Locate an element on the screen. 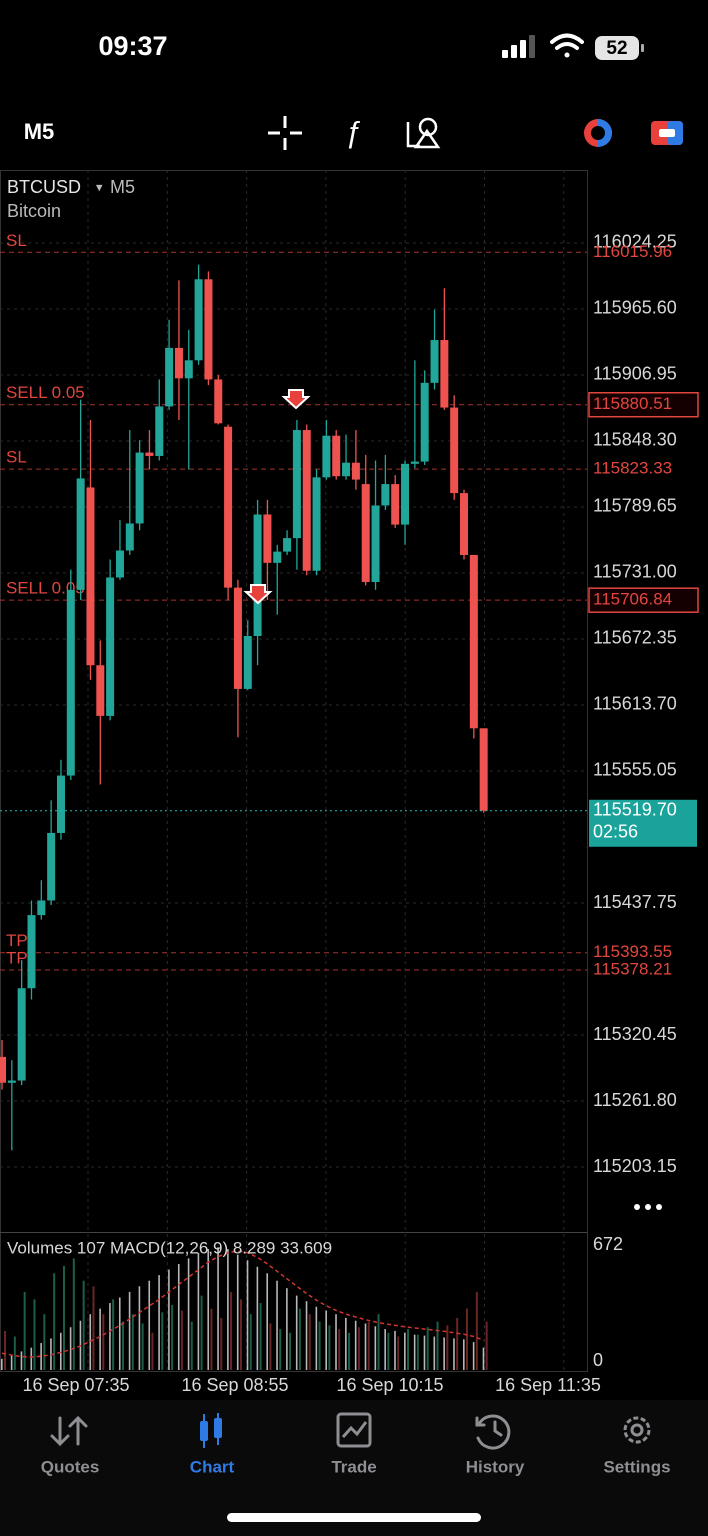  battery-cap is located at coordinates (642, 48).